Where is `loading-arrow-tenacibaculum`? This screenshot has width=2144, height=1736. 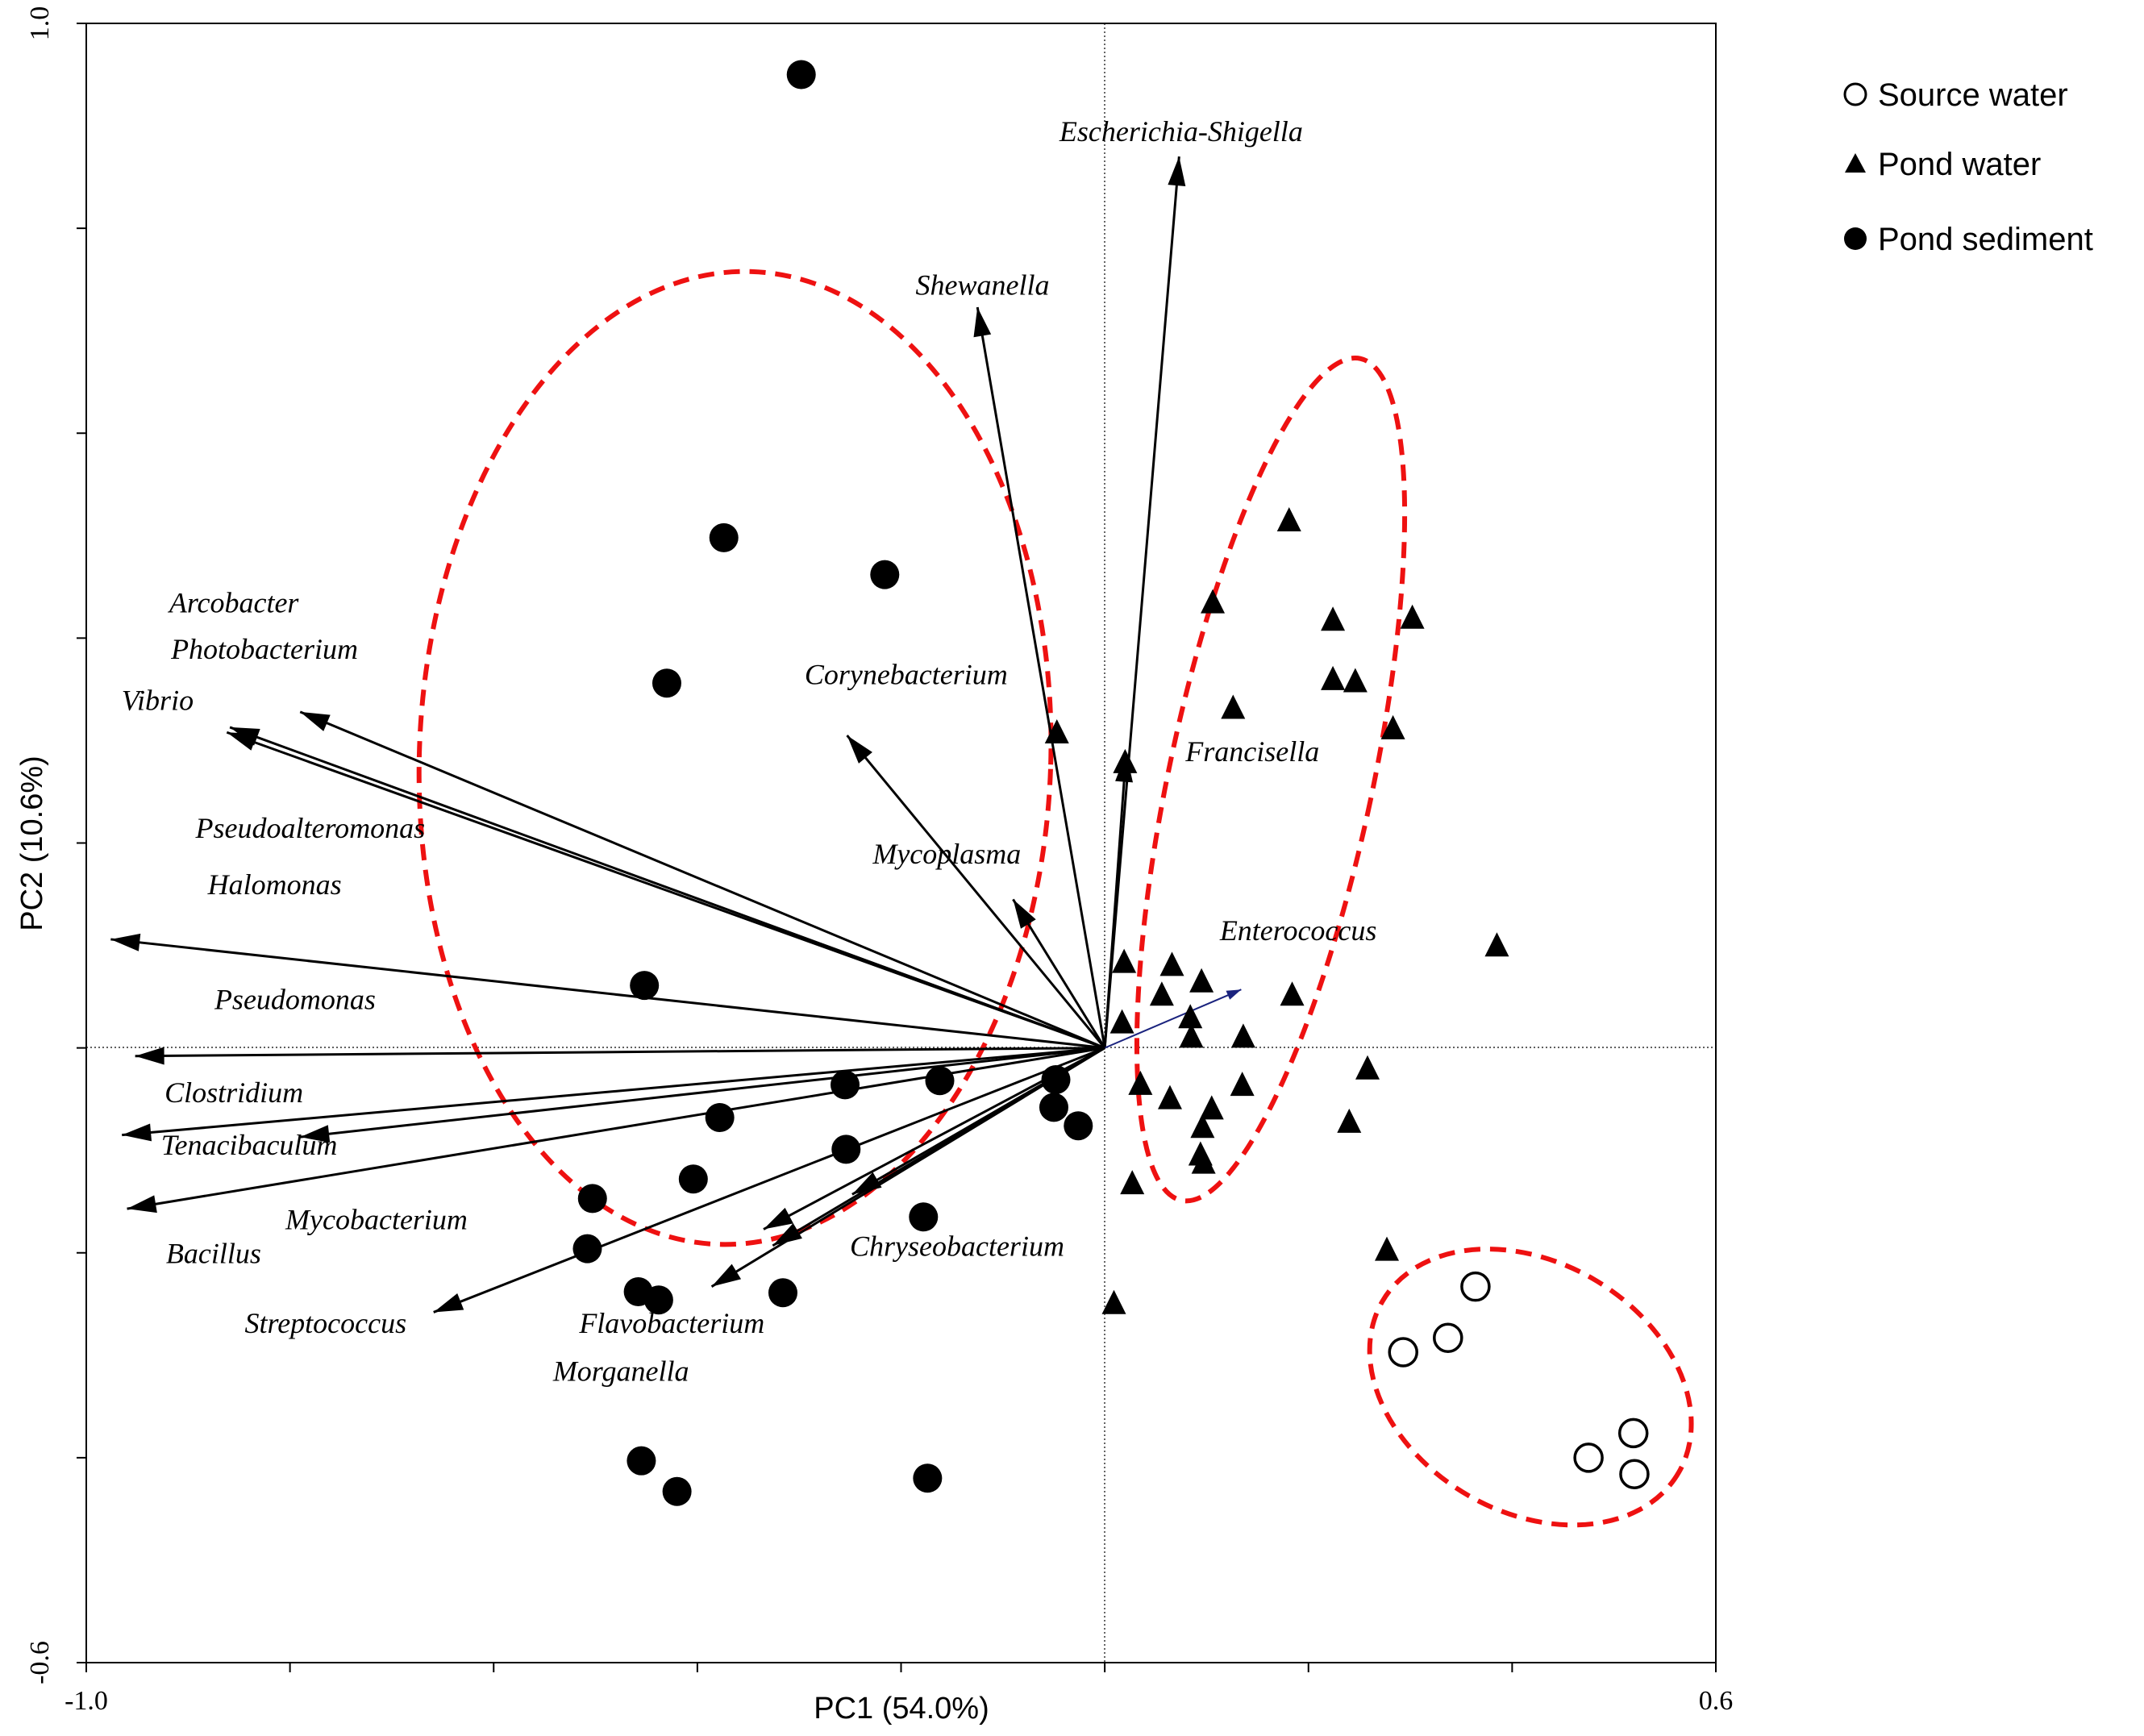 loading-arrow-tenacibaculum is located at coordinates (613, 1092).